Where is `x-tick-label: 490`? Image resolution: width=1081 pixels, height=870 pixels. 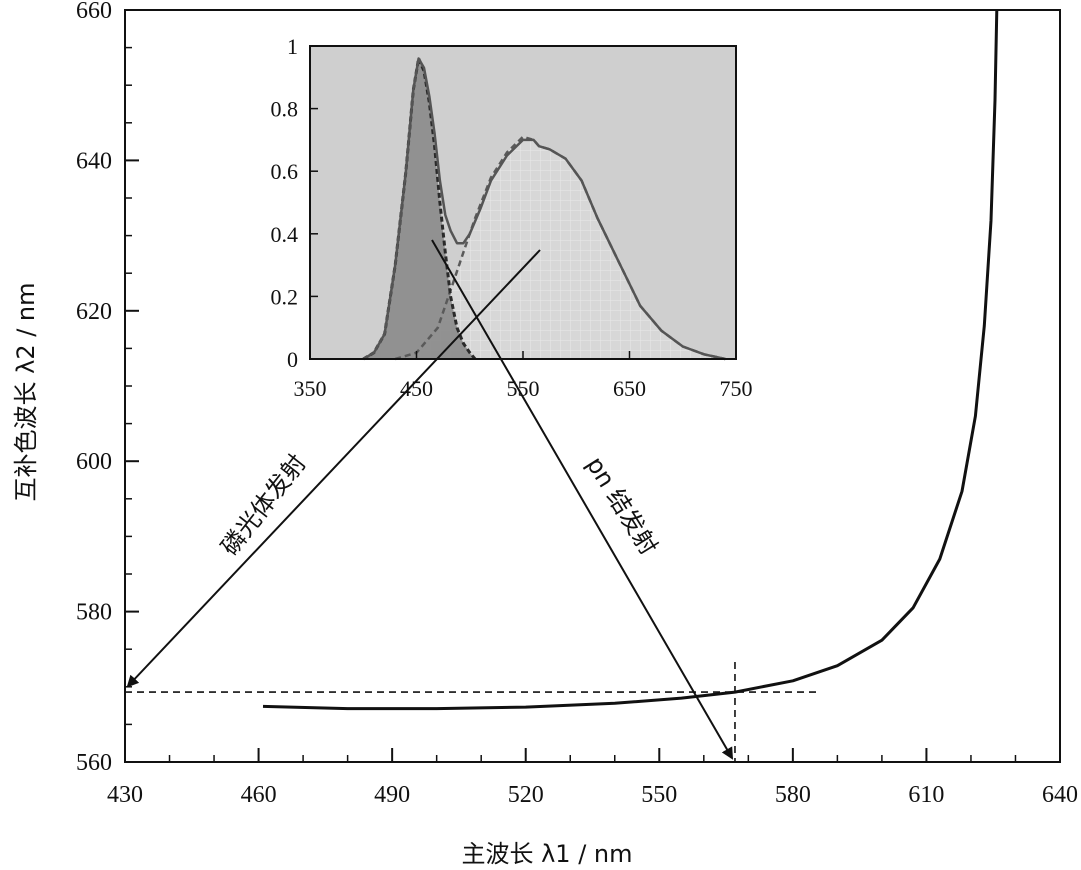
x-tick-label: 490 is located at coordinates (392, 795).